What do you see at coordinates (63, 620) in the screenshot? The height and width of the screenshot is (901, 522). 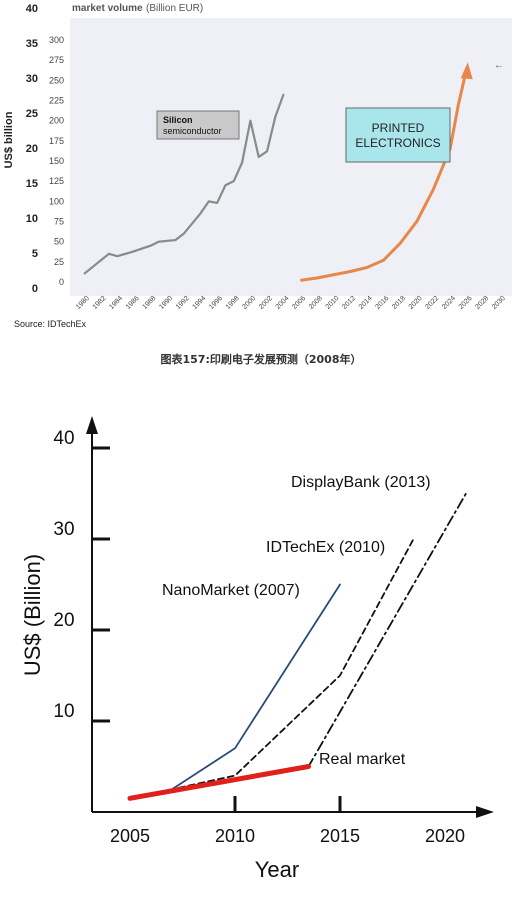 I see `y-tick-label: 20` at bounding box center [63, 620].